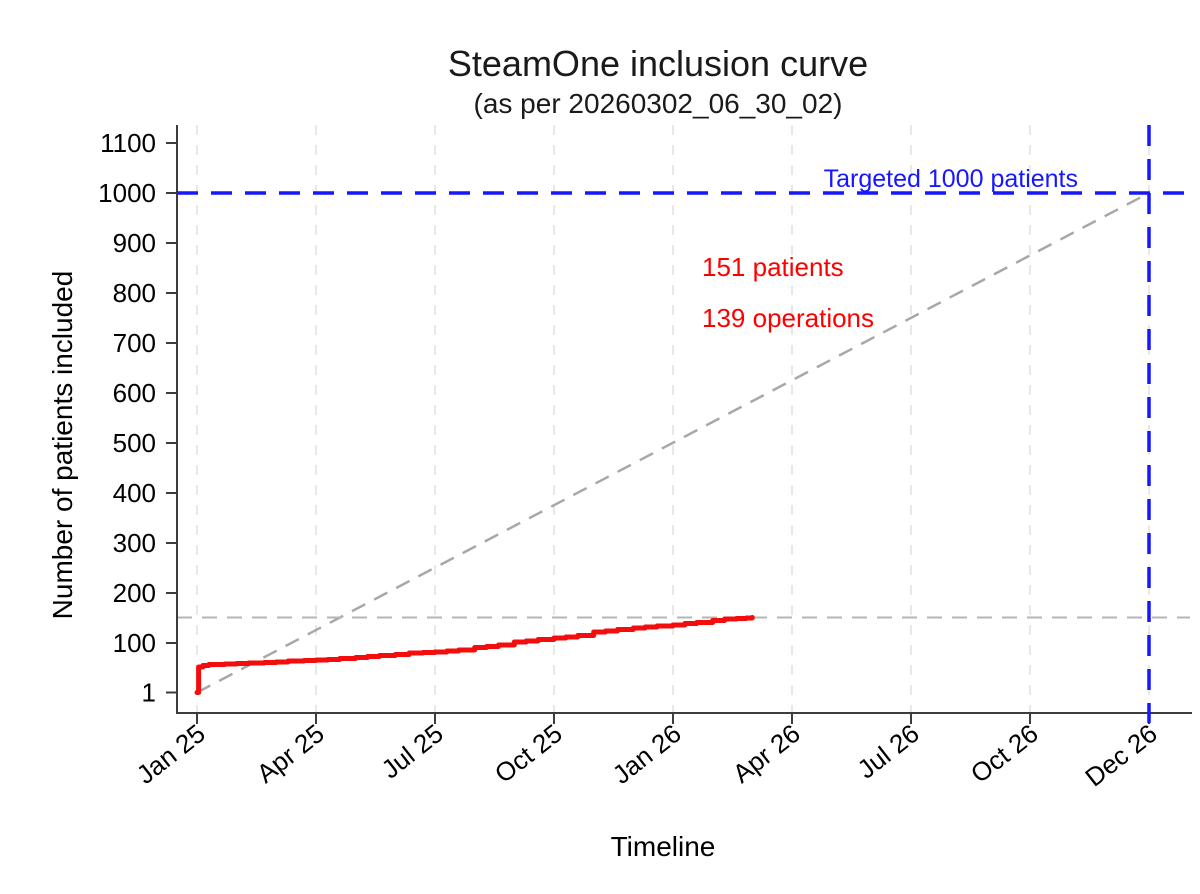 The image size is (1200, 894). I want to click on x-tick-label: Dec 26, so click(1120, 755).